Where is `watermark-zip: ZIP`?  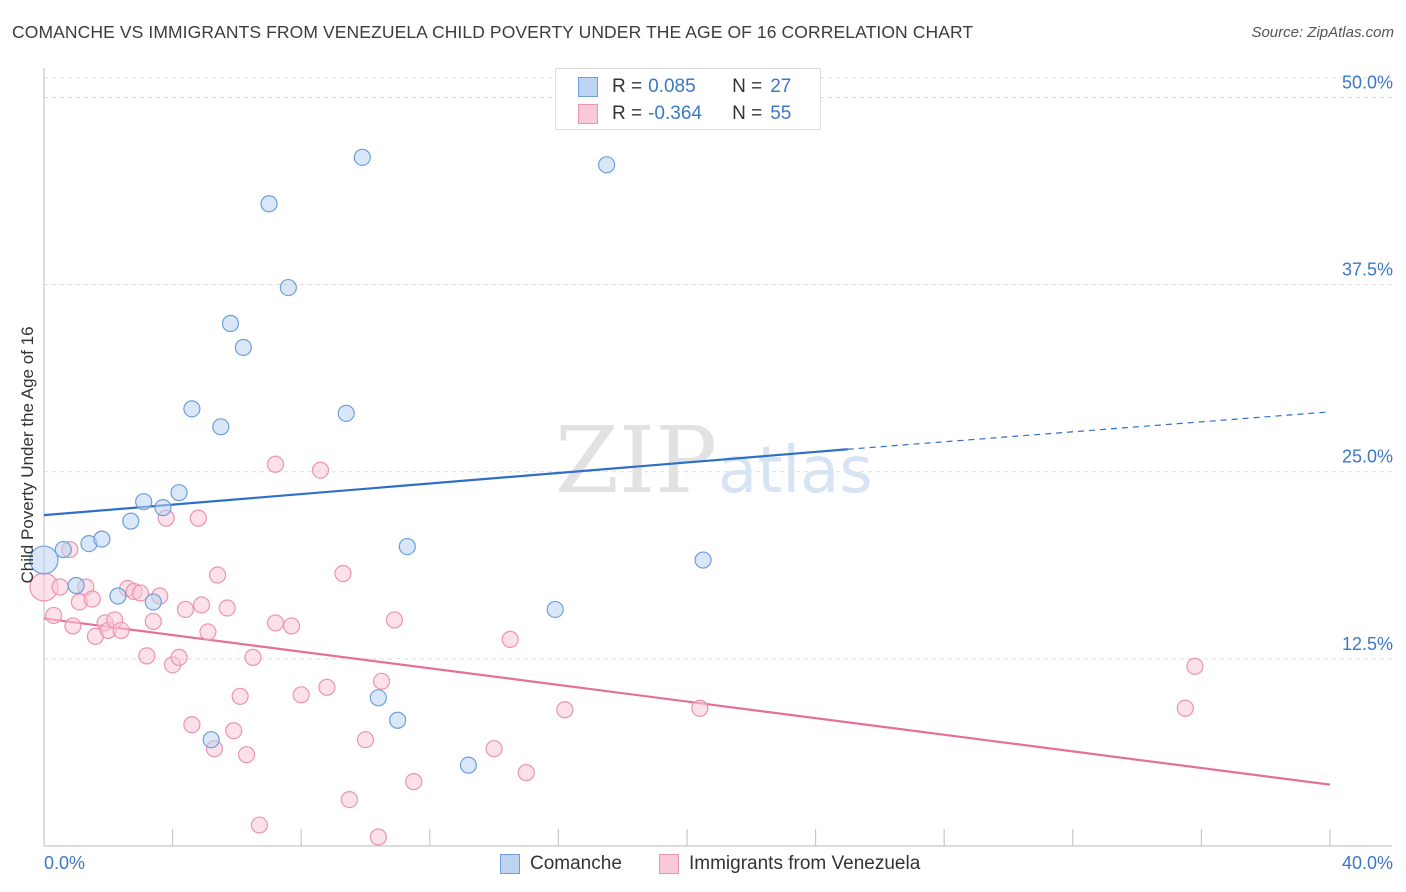 watermark-zip: ZIP is located at coordinates (636, 460).